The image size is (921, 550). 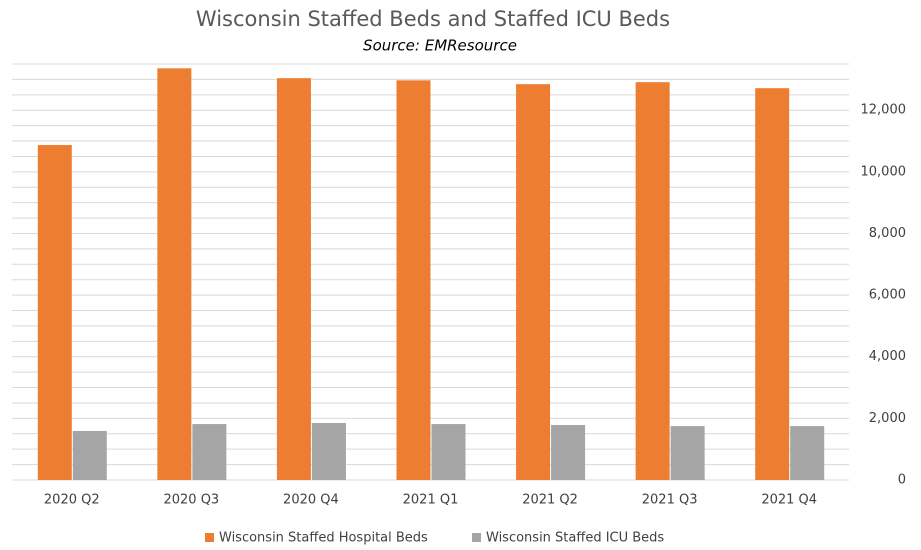 What do you see at coordinates (440, 46) in the screenshot?
I see `chart-subtitle: Source: EMResource` at bounding box center [440, 46].